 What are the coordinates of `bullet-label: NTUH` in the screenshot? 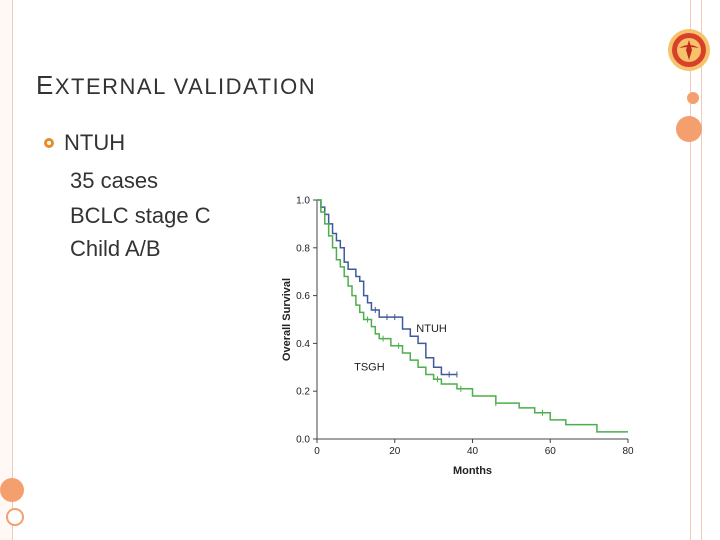 It's located at (95, 142).